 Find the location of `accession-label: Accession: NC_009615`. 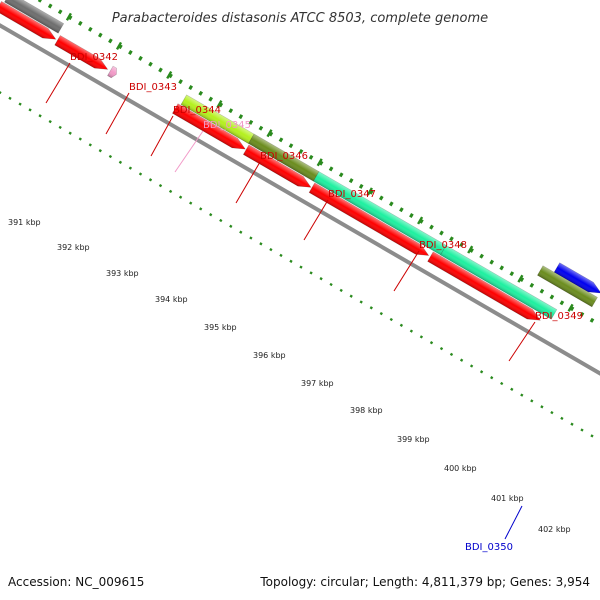

accession-label: Accession: NC_009615 is located at coordinates (76, 582).